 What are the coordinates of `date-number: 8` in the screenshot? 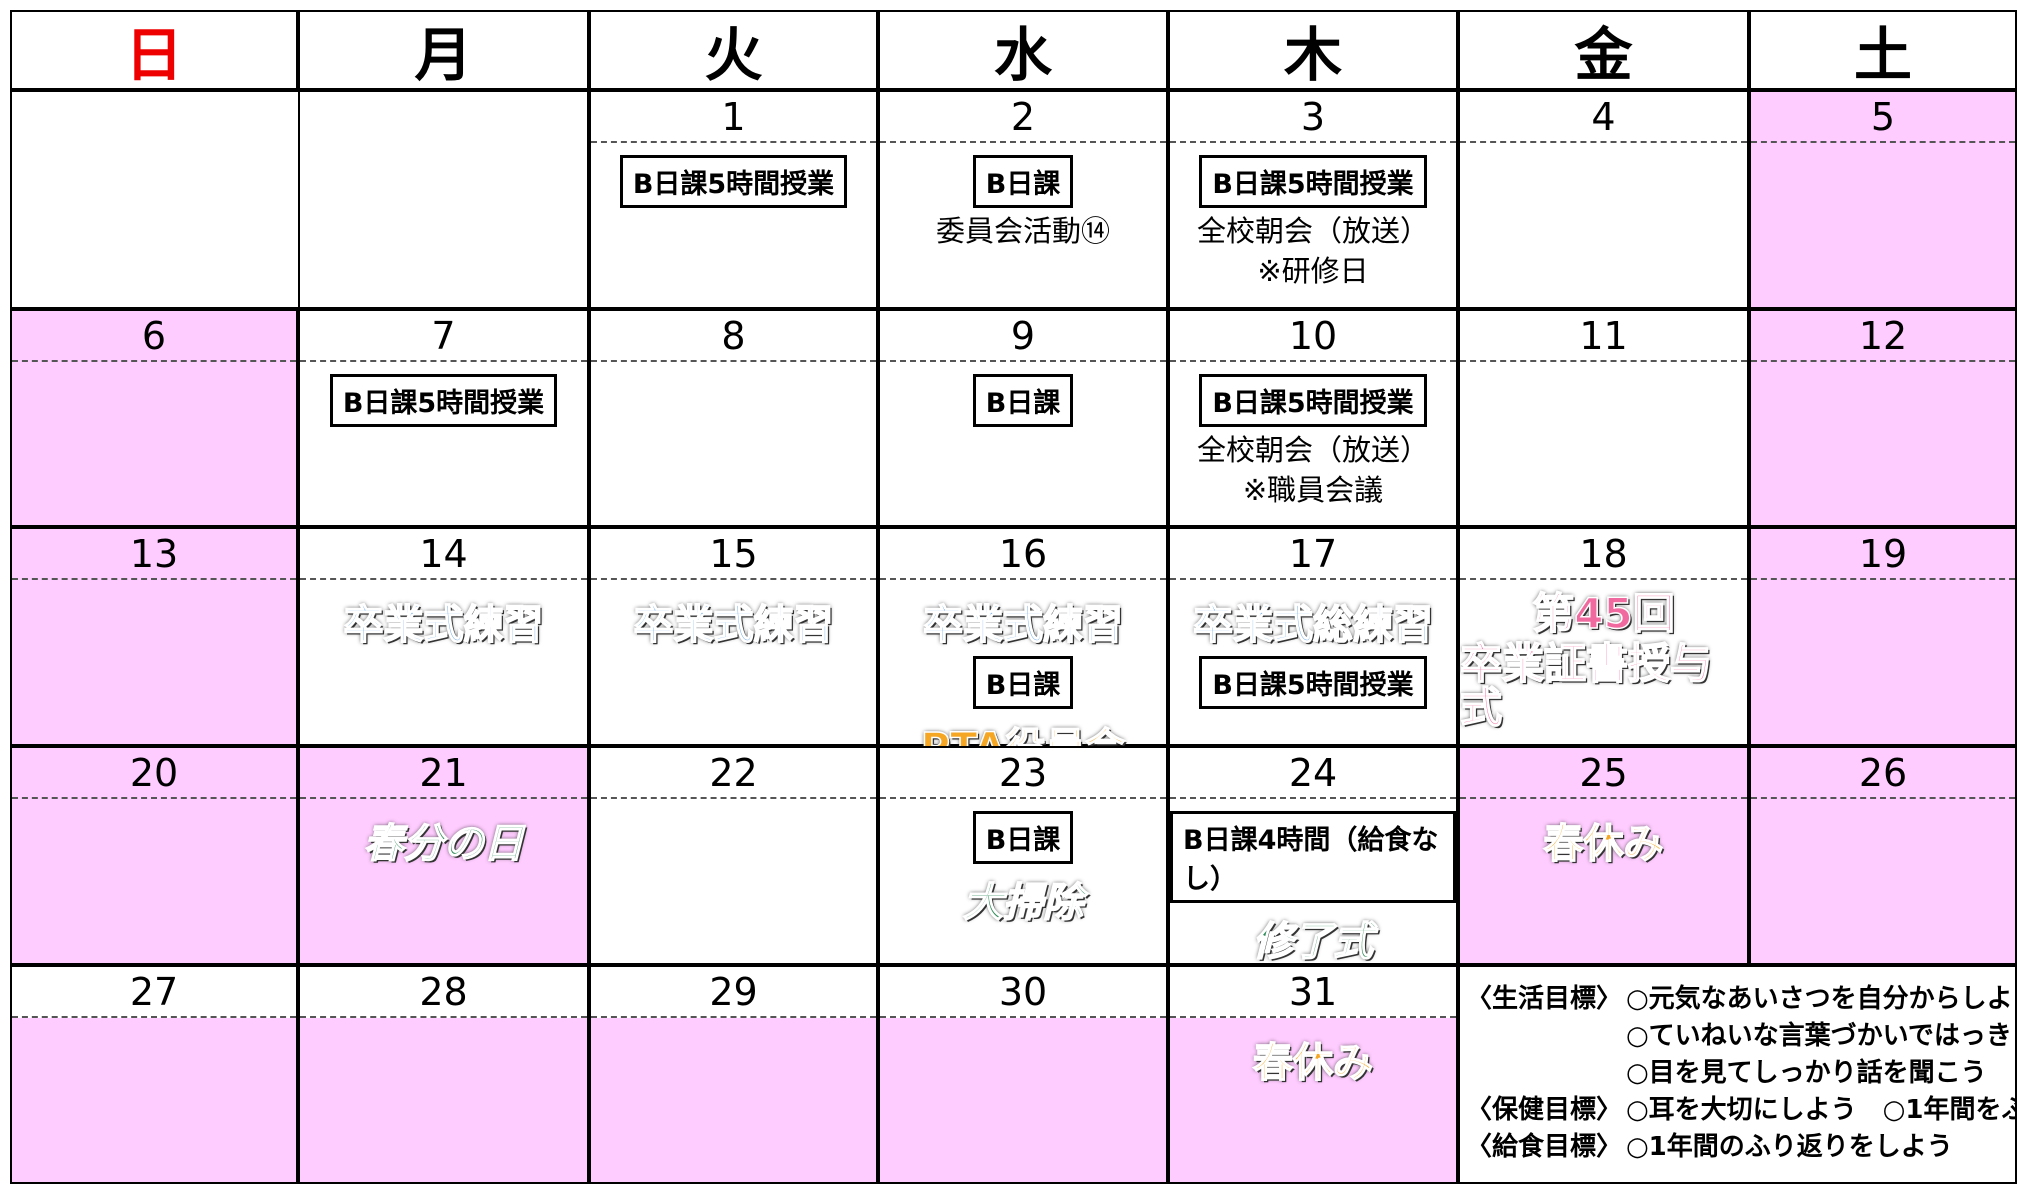 It's located at (733, 336).